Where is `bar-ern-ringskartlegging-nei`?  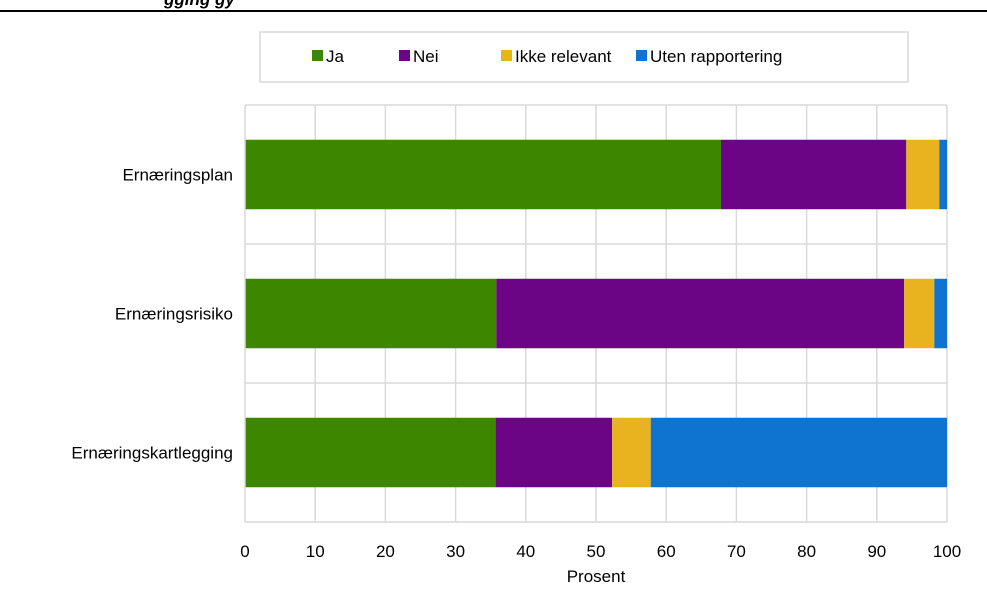 bar-ern-ringskartlegging-nei is located at coordinates (554, 452).